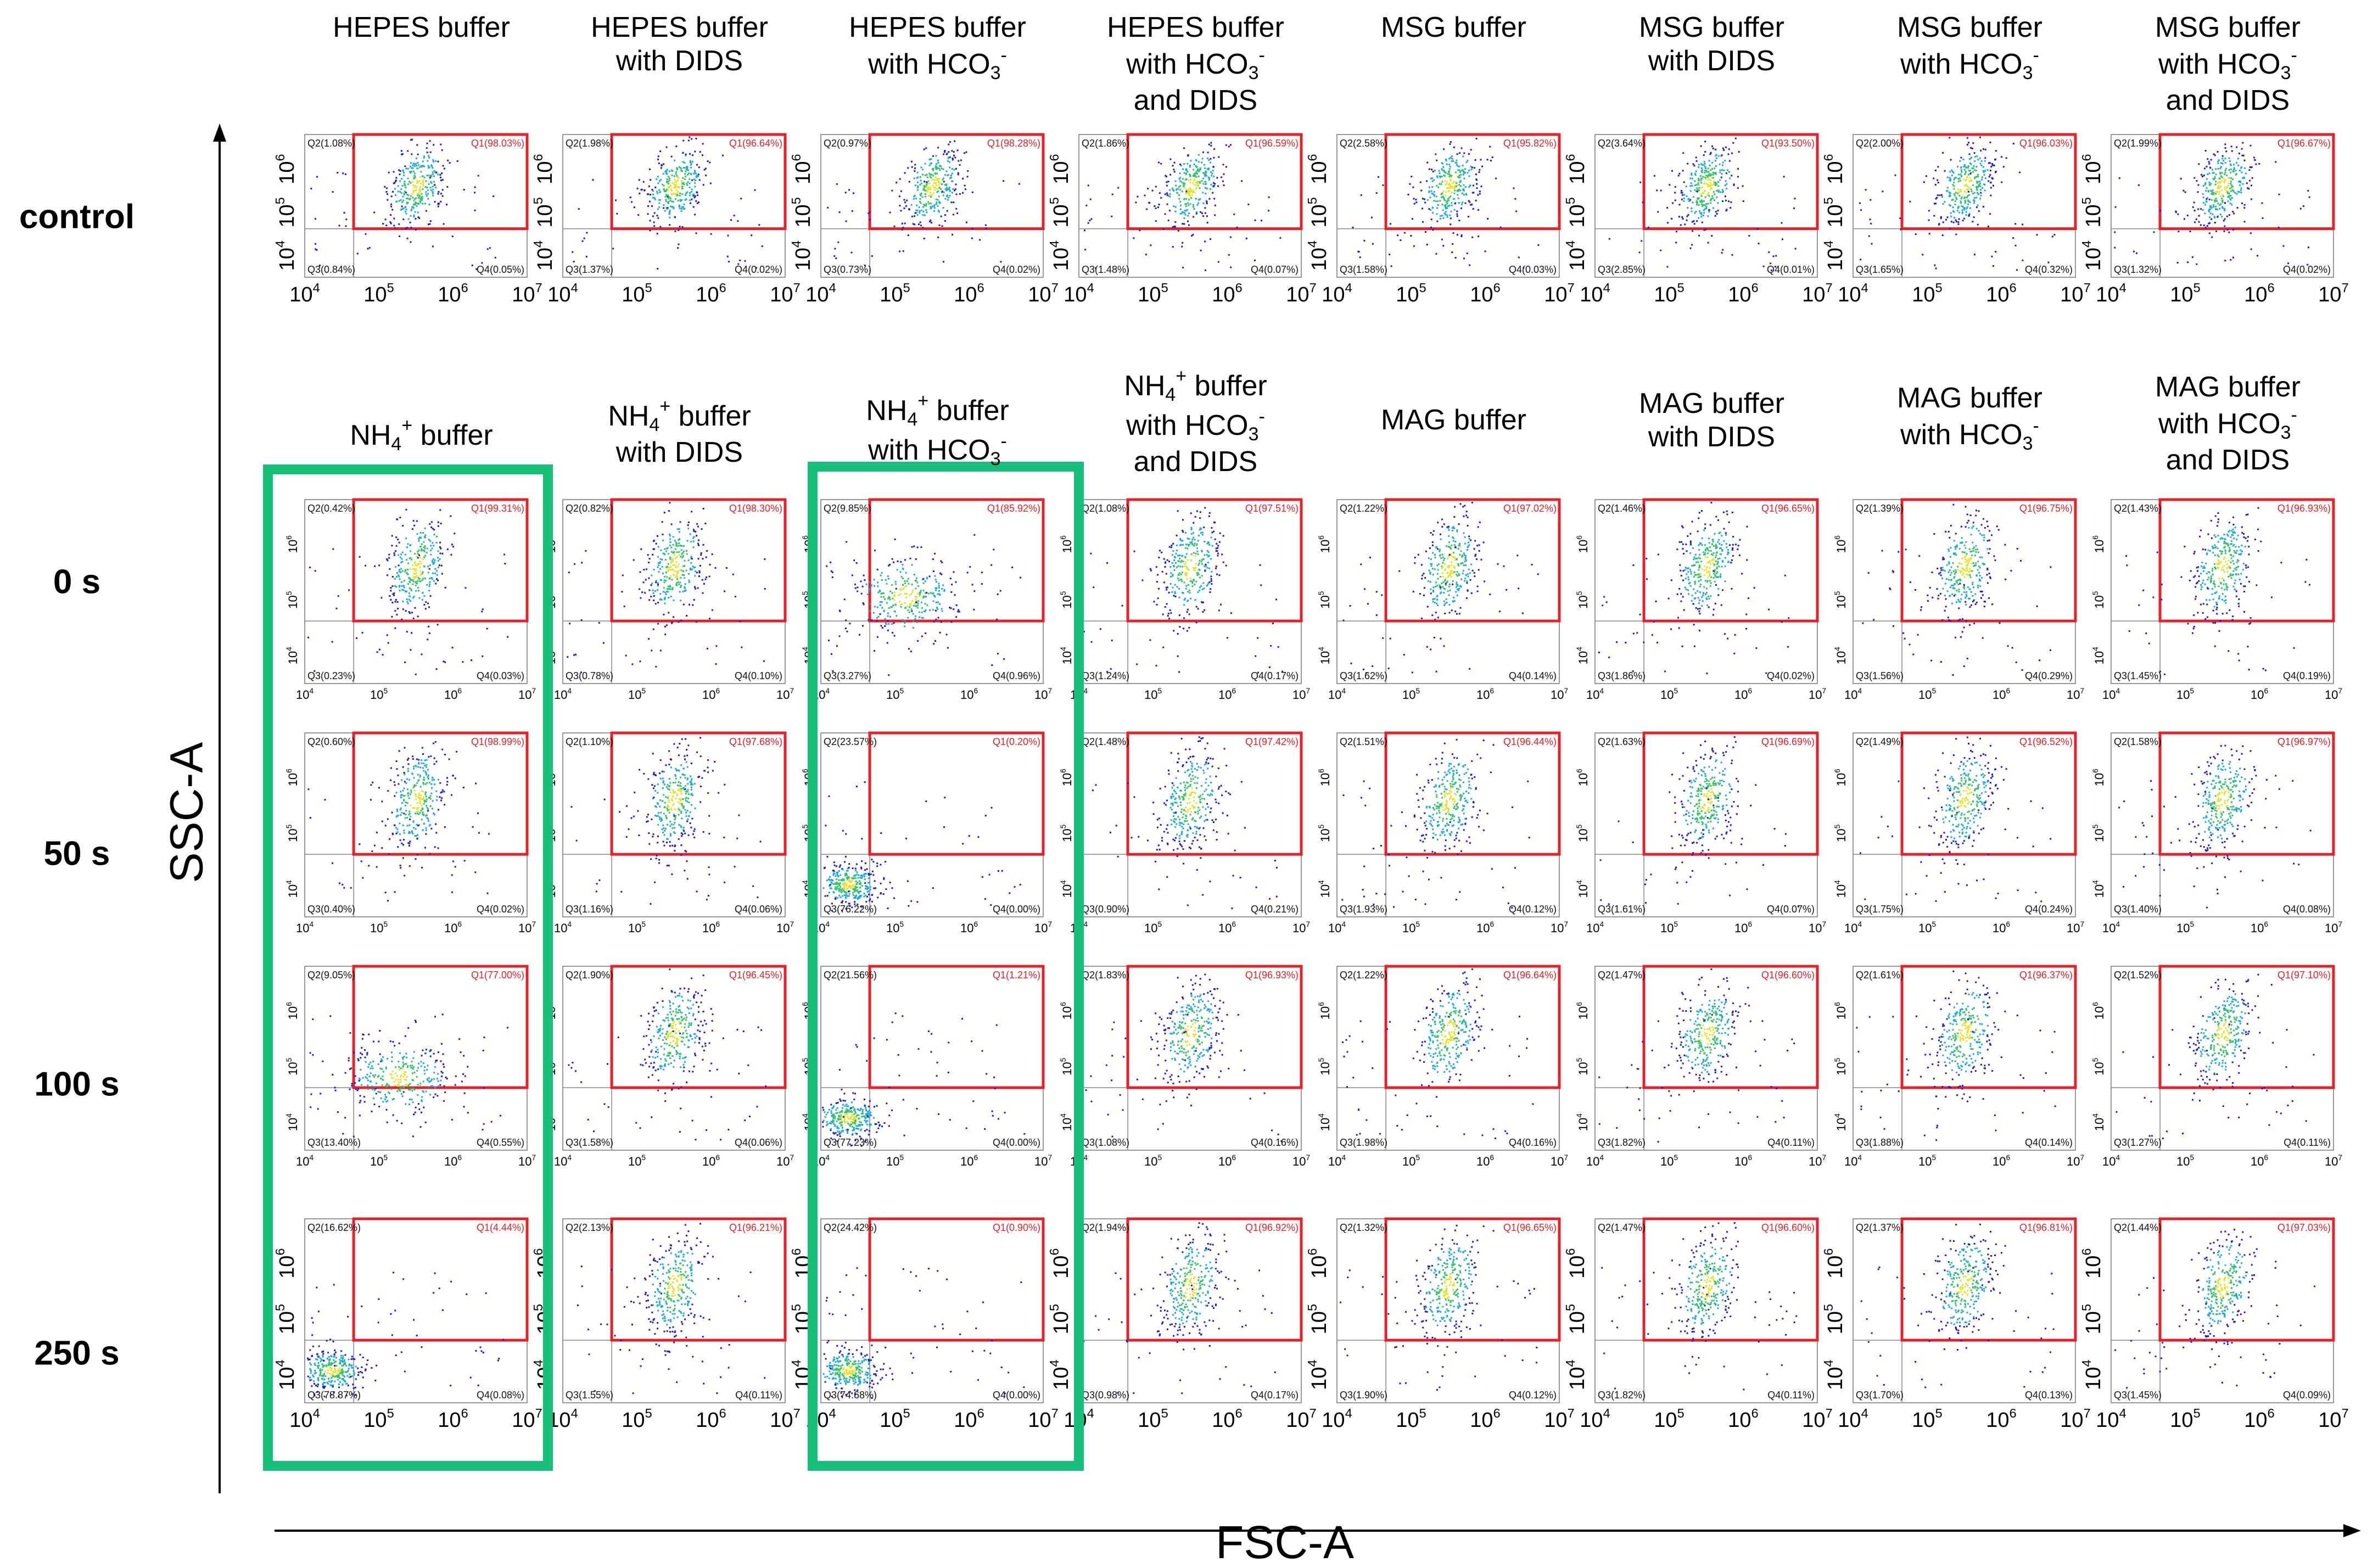 The height and width of the screenshot is (1568, 2373). I want to click on plot-frame, so click(1190, 206).